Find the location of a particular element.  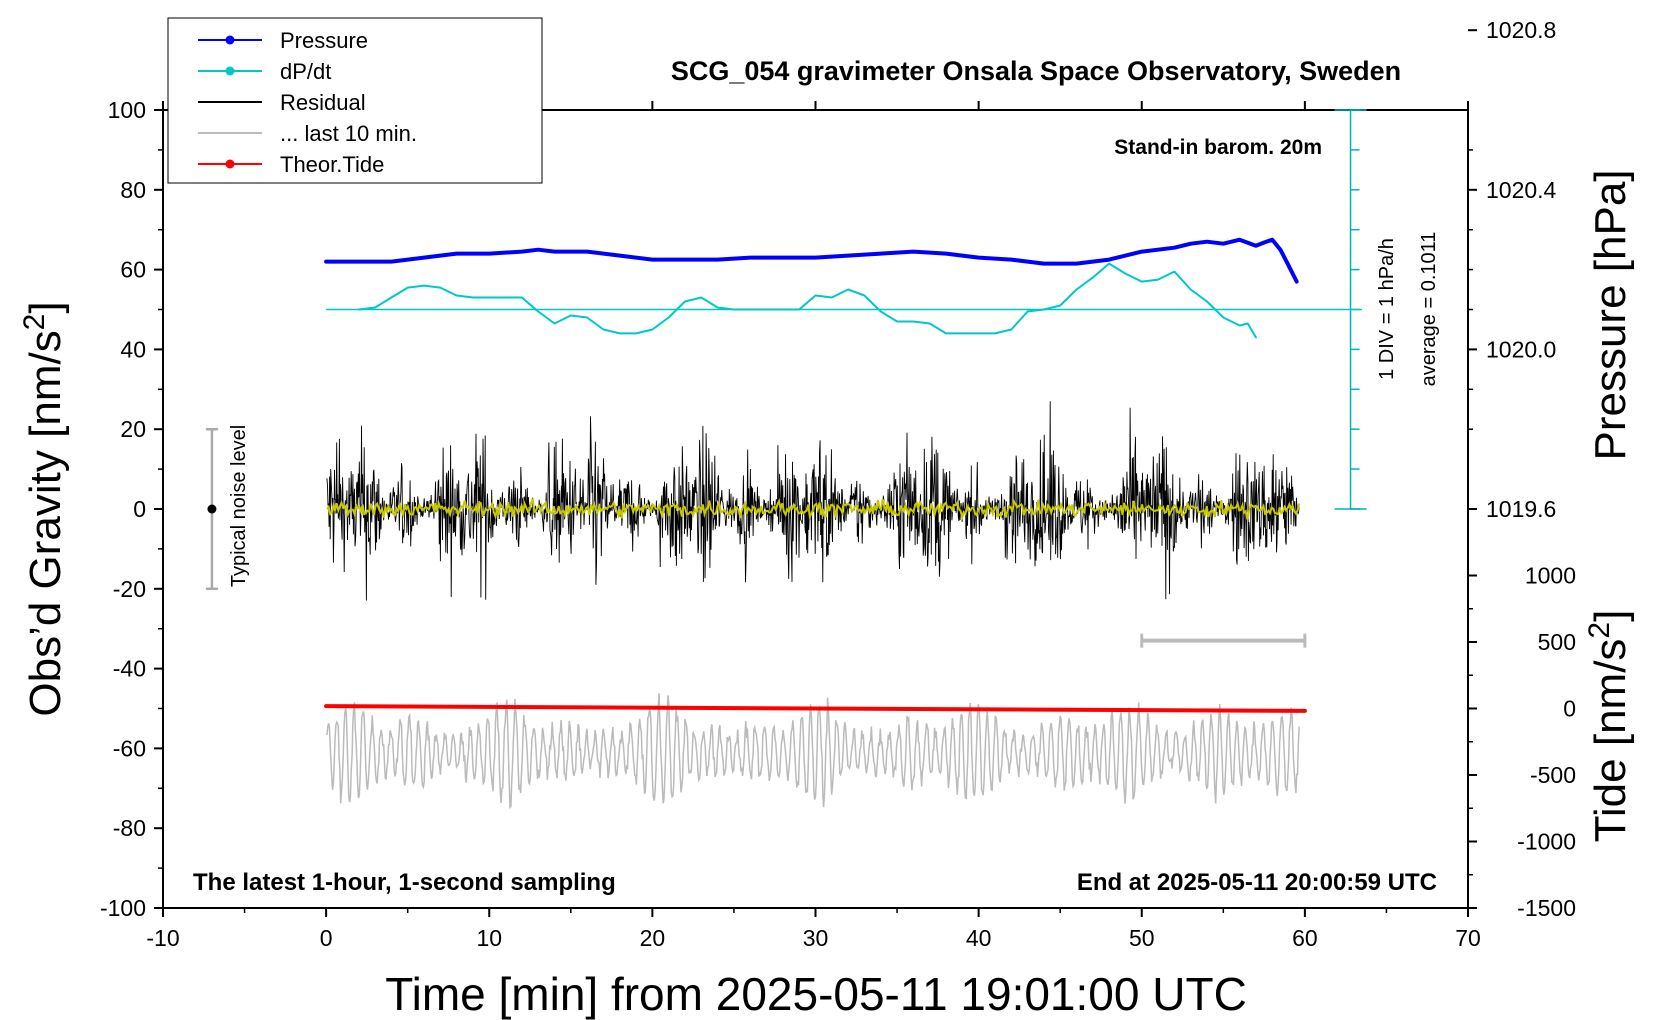

residual-smoothed-line is located at coordinates (813, 509).